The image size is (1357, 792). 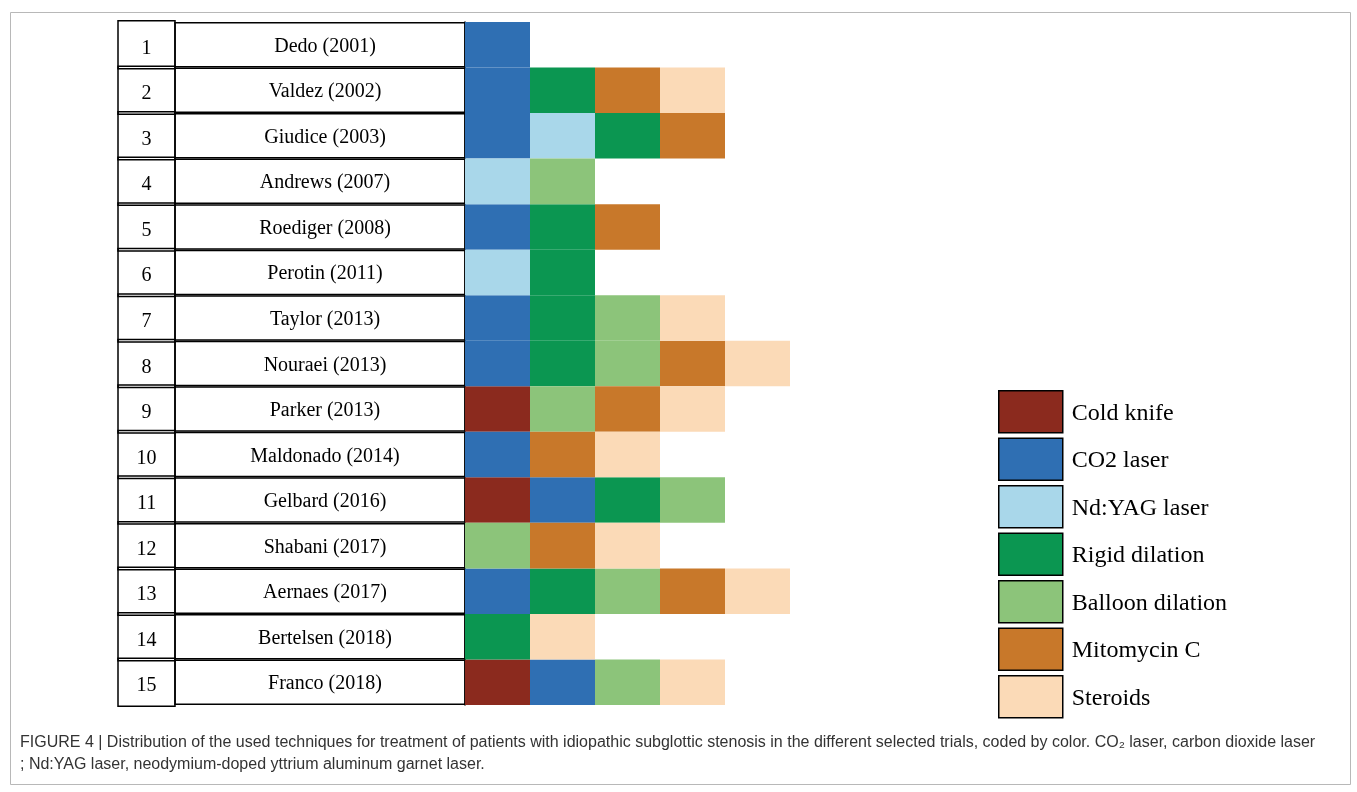 What do you see at coordinates (268, 455) in the screenshot?
I see `category-label: 10 Maldonado (2014)` at bounding box center [268, 455].